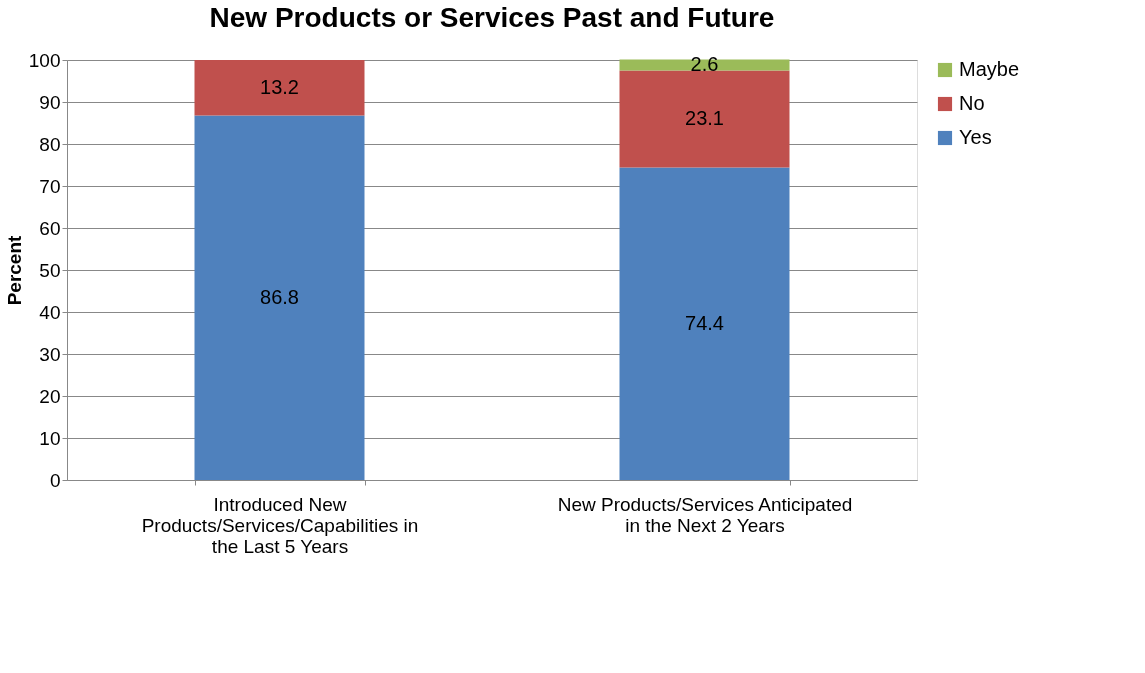 Image resolution: width=1145 pixels, height=673 pixels. I want to click on y-tick-label: 0, so click(55, 480).